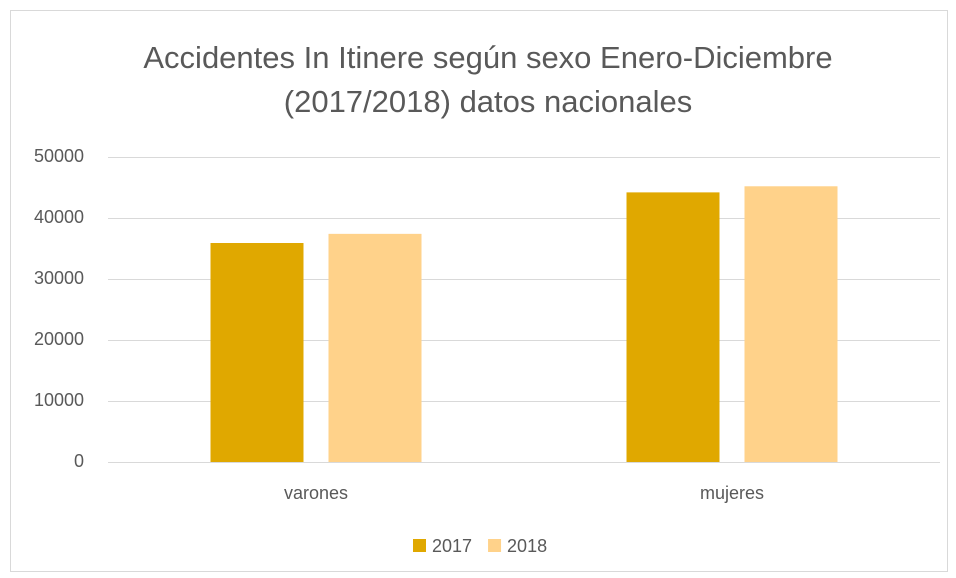 The width and height of the screenshot is (956, 578). Describe the element at coordinates (732, 493) in the screenshot. I see `x-tick-label: mujeres` at that location.